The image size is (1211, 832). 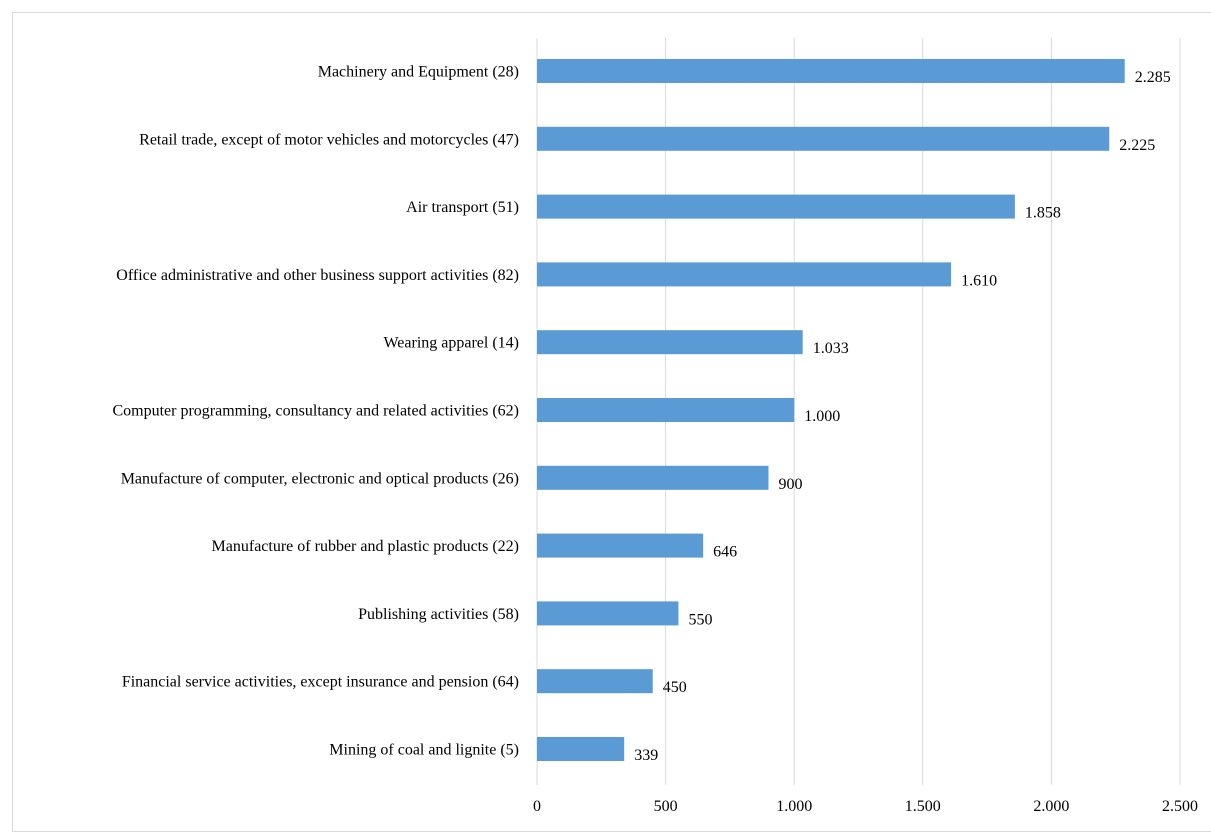 I want to click on value-label-1: 2.225, so click(x=1137, y=145).